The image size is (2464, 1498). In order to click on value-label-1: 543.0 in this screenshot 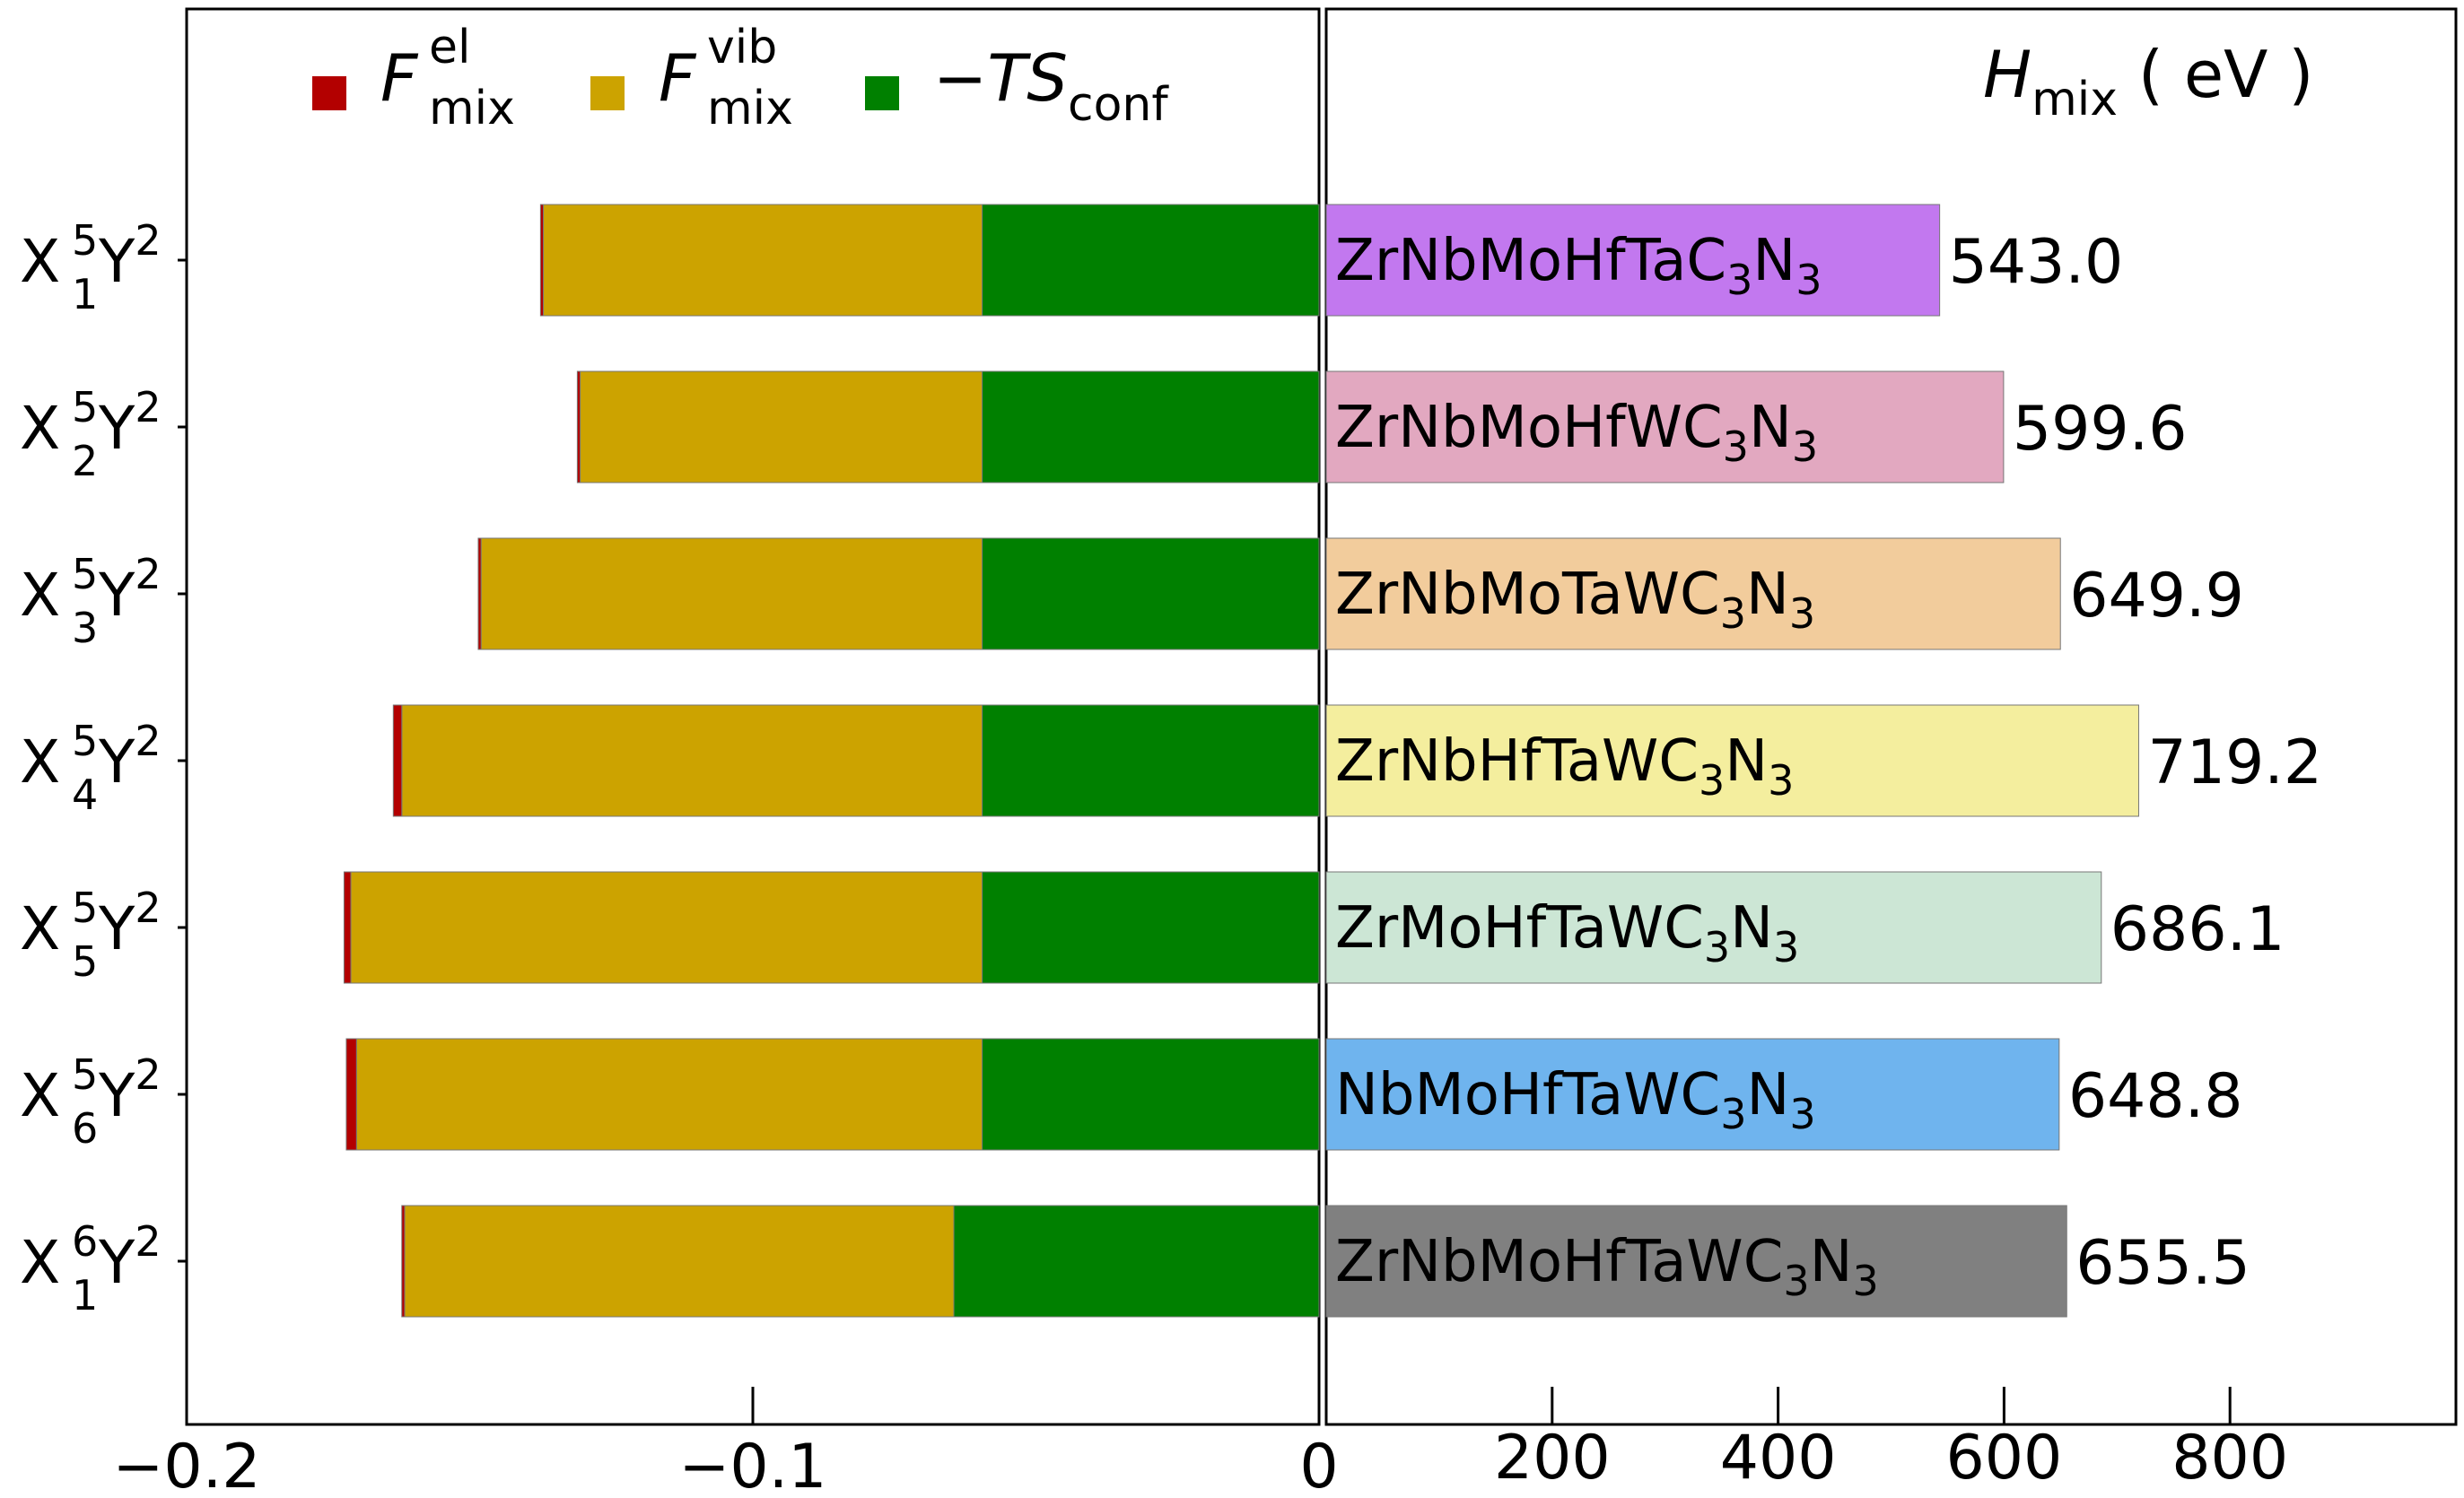, I will do `click(2037, 262)`.